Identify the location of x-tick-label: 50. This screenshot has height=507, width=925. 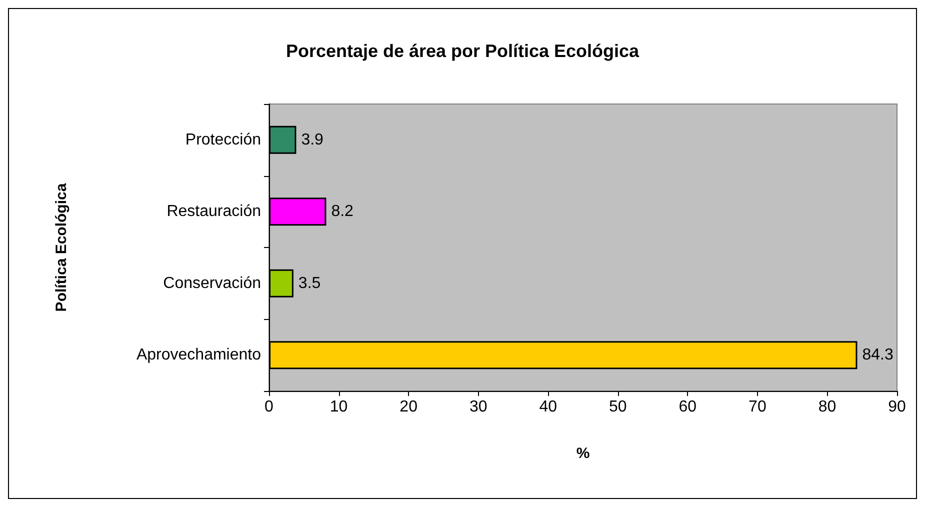
(617, 407).